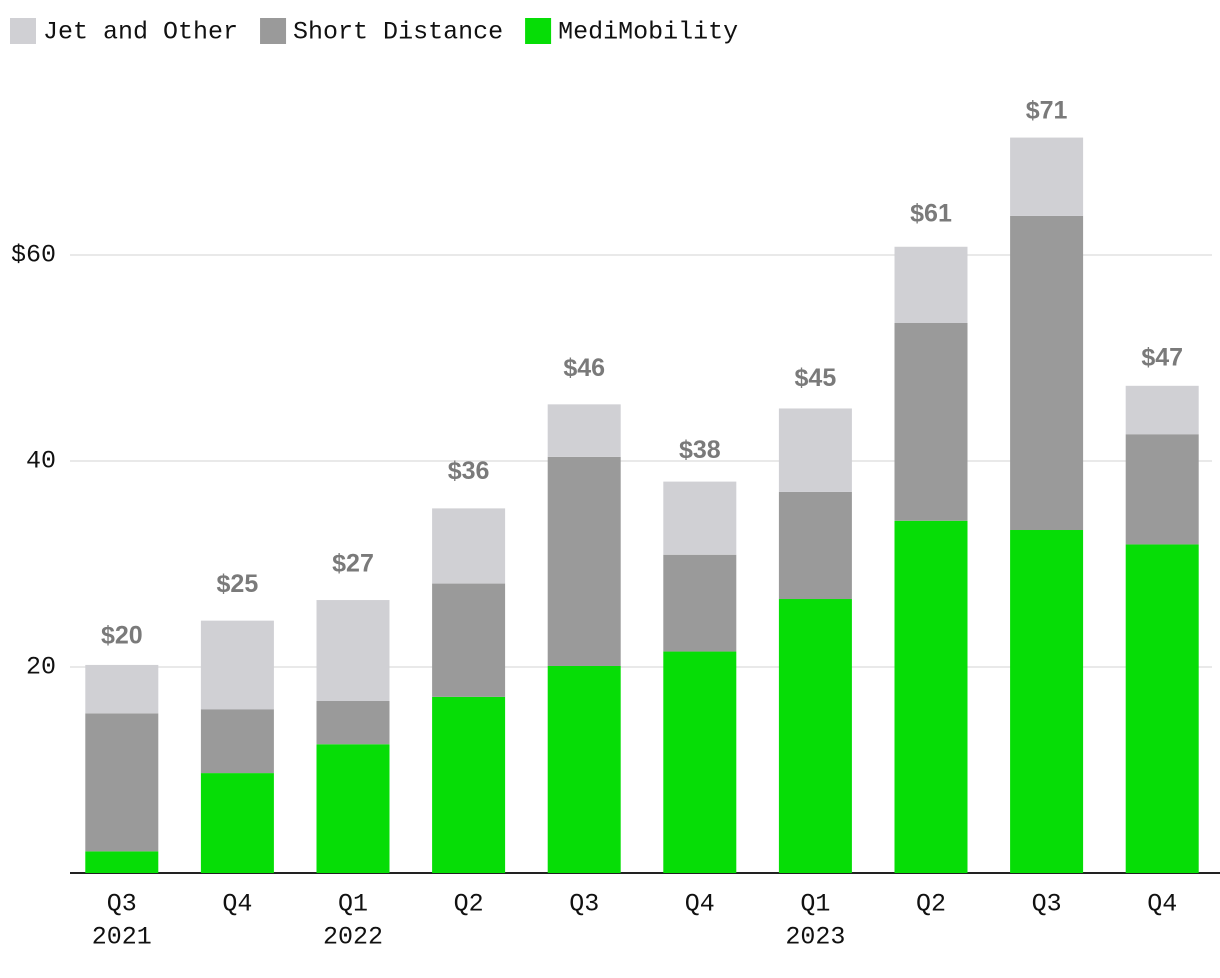 The image size is (1220, 978). What do you see at coordinates (398, 32) in the screenshot?
I see `legend-label: Short Distance` at bounding box center [398, 32].